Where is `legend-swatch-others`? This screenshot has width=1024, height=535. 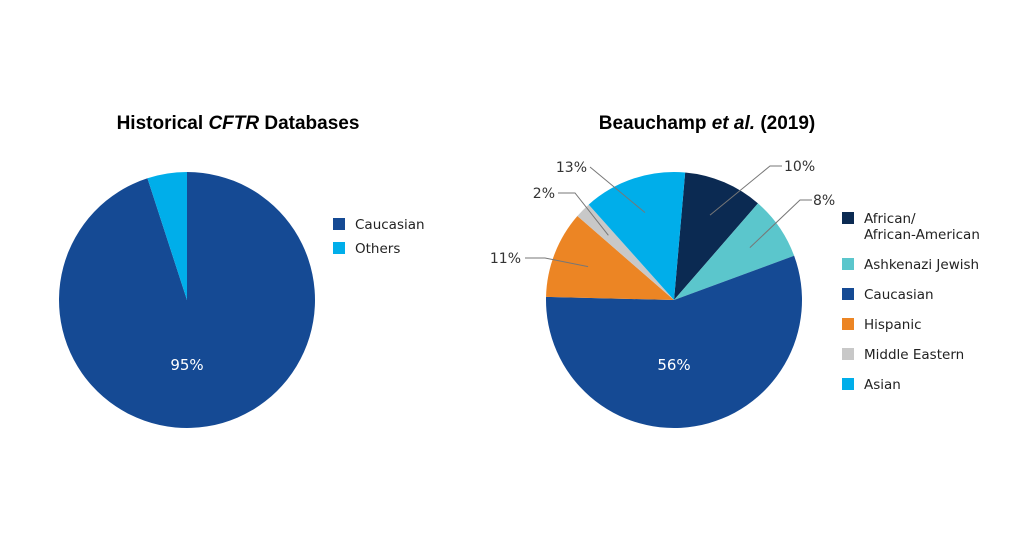 legend-swatch-others is located at coordinates (339, 248).